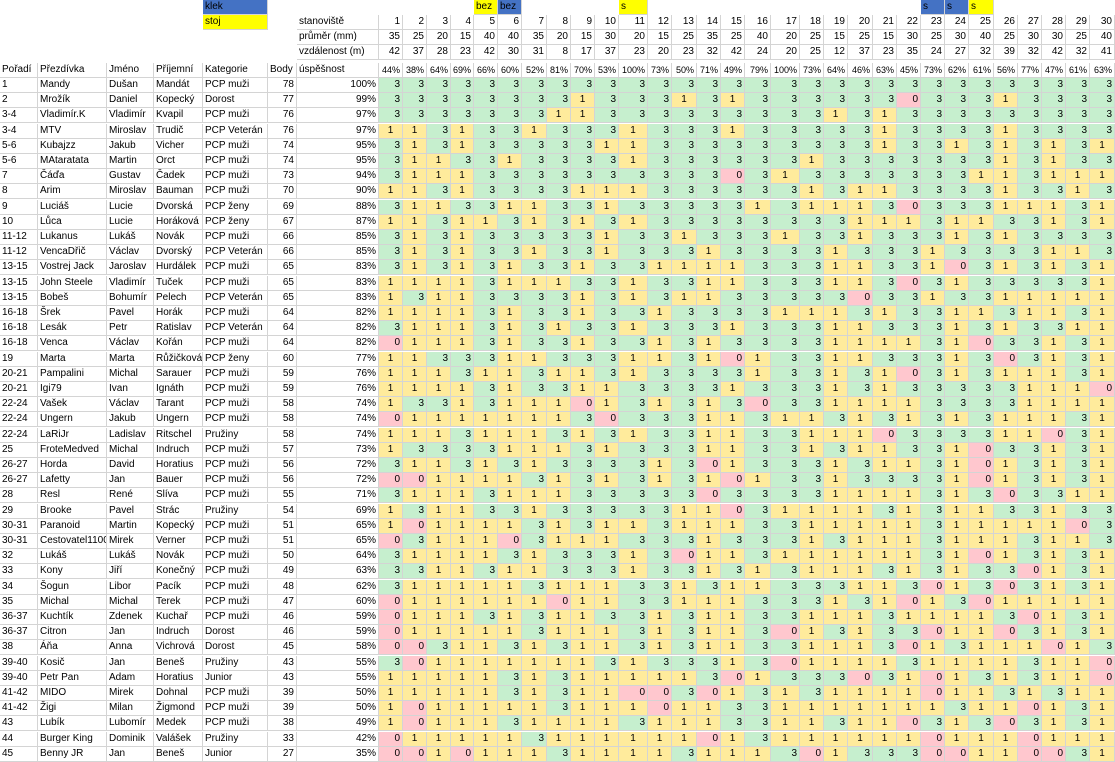 Image resolution: width=1115 pixels, height=762 pixels. Describe the element at coordinates (660, 70) in the screenshot. I see `station-success: 73%` at that location.